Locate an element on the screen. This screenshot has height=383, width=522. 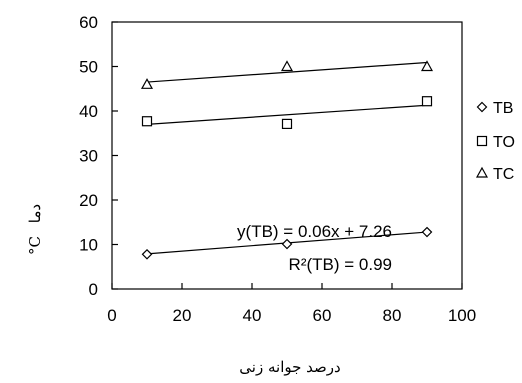
y-axis: 0 10 20 30 40 50 60 is located at coordinates (98, 156).